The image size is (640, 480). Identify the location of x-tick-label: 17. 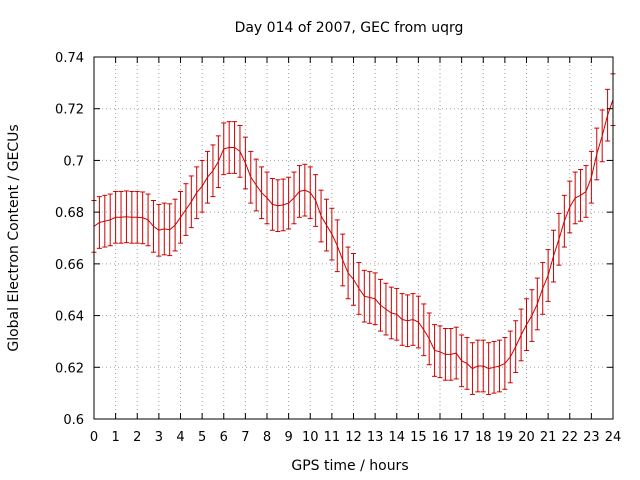
(461, 437).